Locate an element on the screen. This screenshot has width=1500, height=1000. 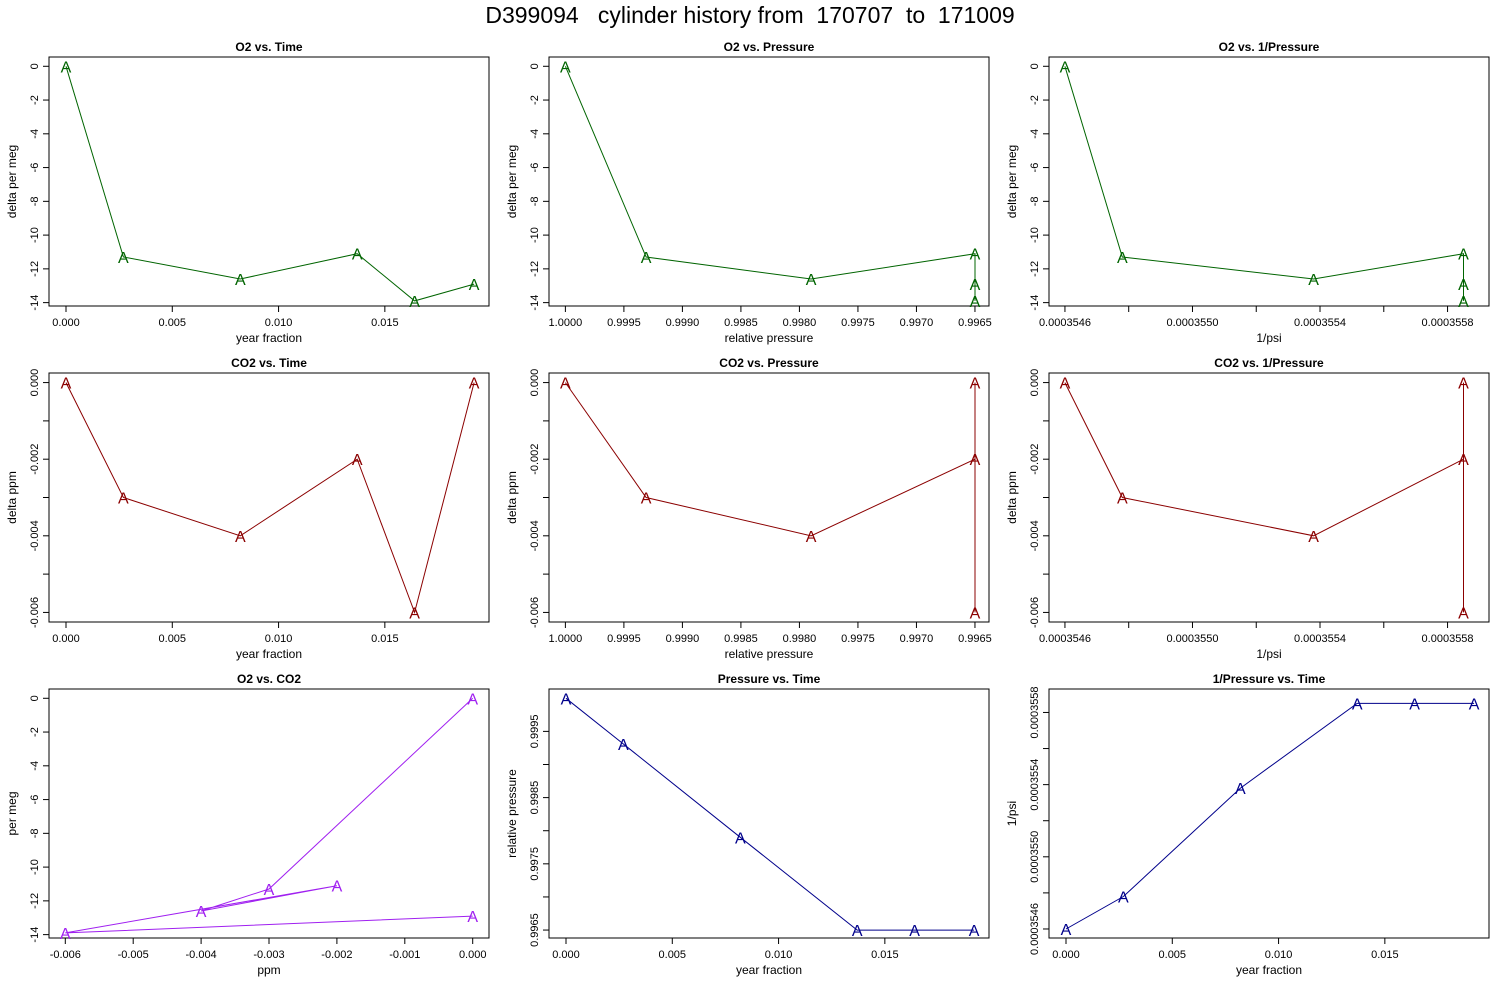
chart-title: O2 vs. CO2 is located at coordinates (269, 679).